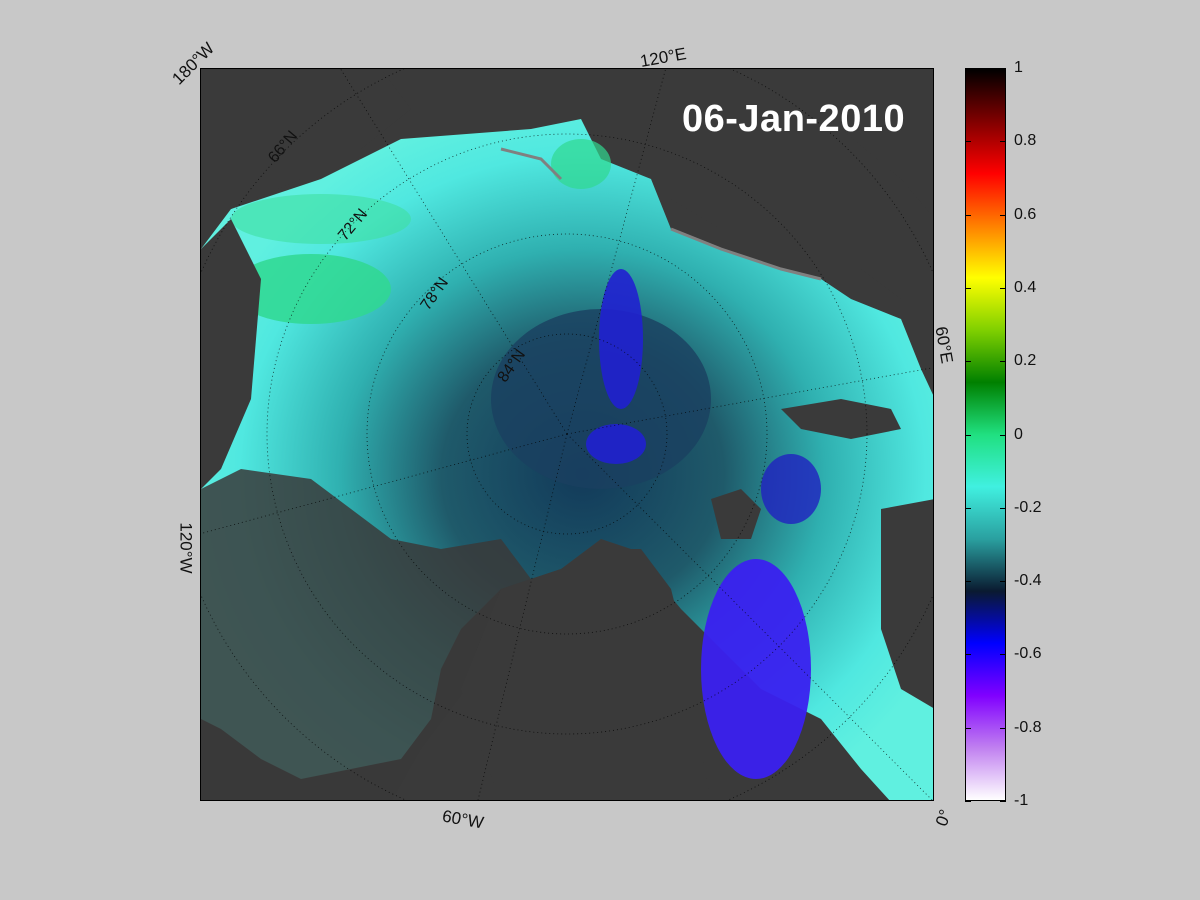 The image size is (1200, 900). I want to click on colorbar-tick-label: 0.2, so click(1025, 361).